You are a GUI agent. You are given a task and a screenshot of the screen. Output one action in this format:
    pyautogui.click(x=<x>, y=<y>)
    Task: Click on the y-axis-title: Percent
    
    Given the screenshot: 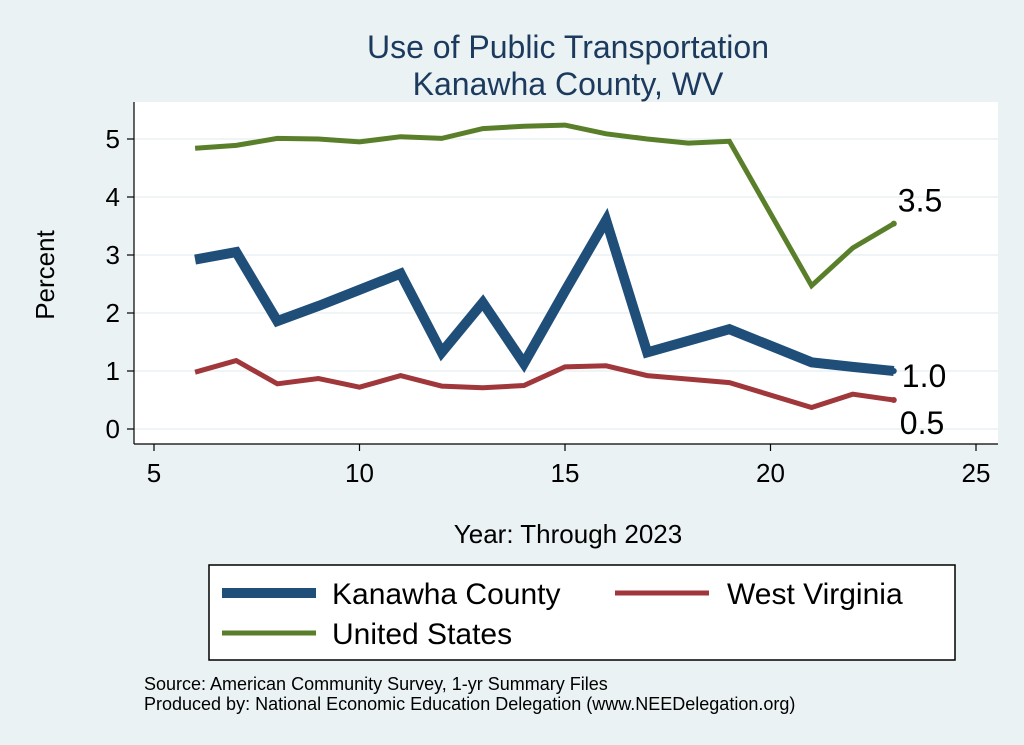 What is the action you would take?
    pyautogui.click(x=45, y=274)
    